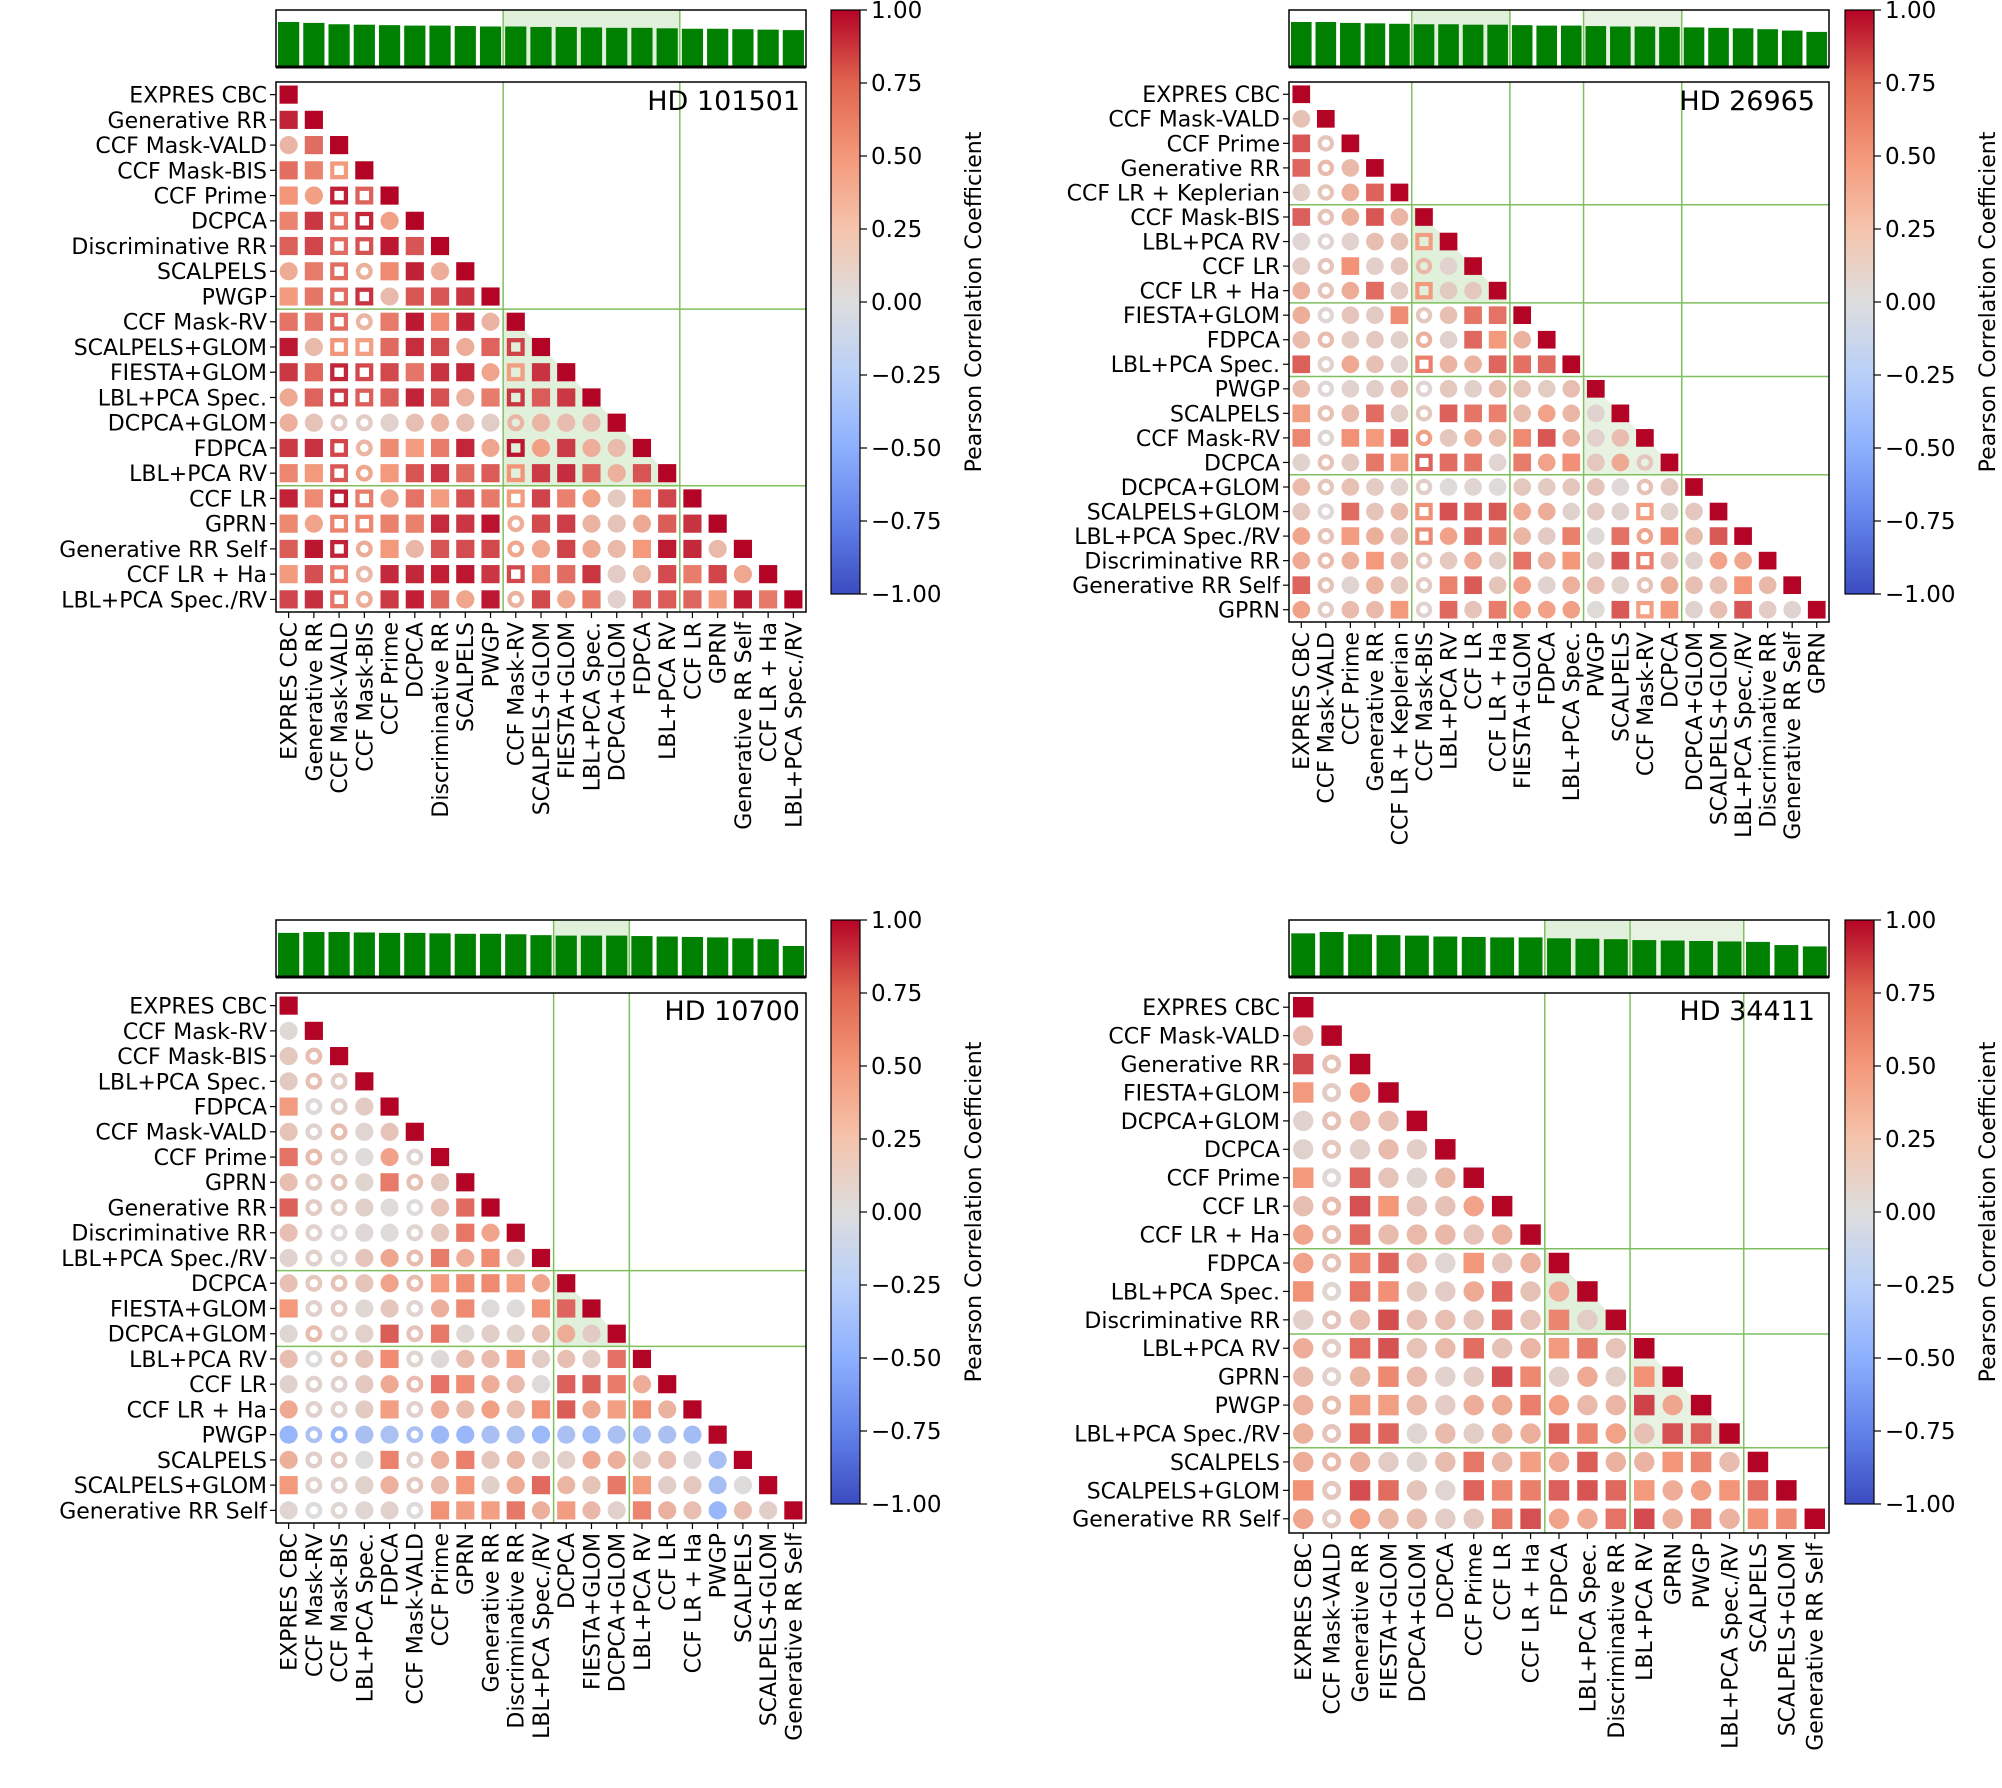 Image resolution: width=2002 pixels, height=1788 pixels. What do you see at coordinates (618, 1612) in the screenshot?
I see `col-label: DCPCA+GLOM` at bounding box center [618, 1612].